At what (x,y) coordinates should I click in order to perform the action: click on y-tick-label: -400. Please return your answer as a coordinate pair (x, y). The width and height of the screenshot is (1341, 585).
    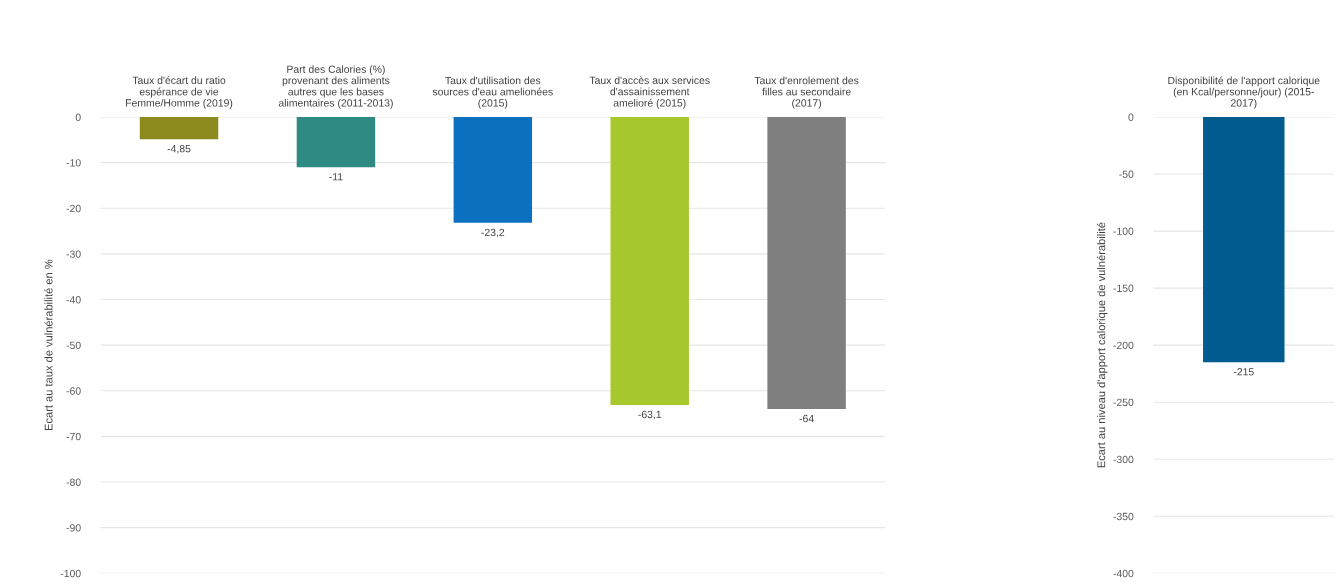
    Looking at the image, I should click on (1123, 573).